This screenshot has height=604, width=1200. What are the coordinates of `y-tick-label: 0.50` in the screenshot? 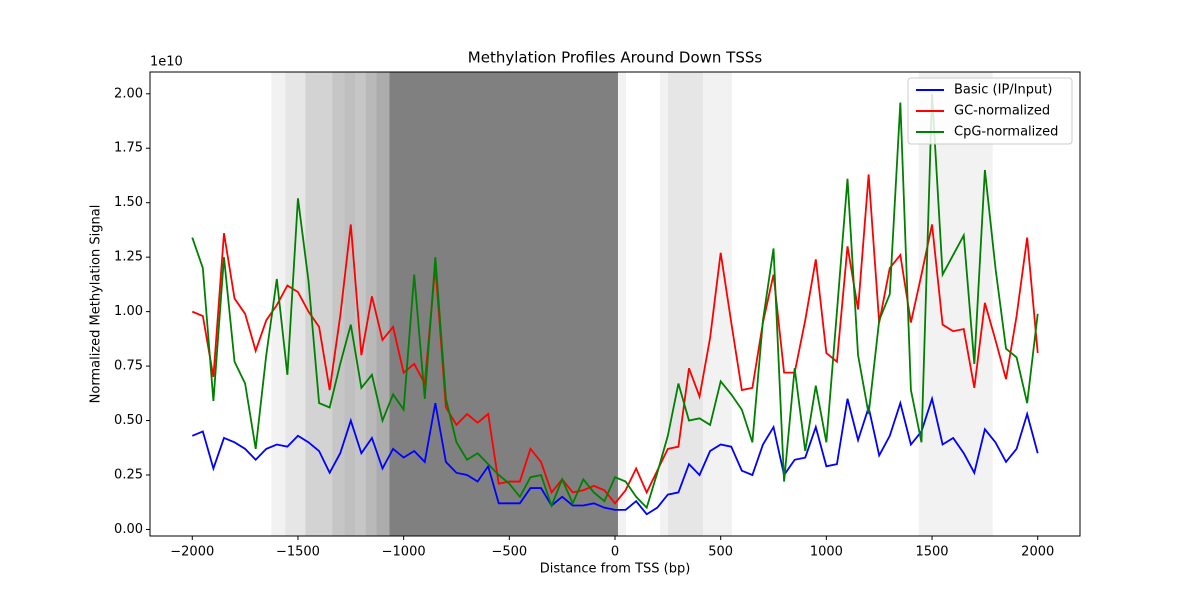 It's located at (128, 420).